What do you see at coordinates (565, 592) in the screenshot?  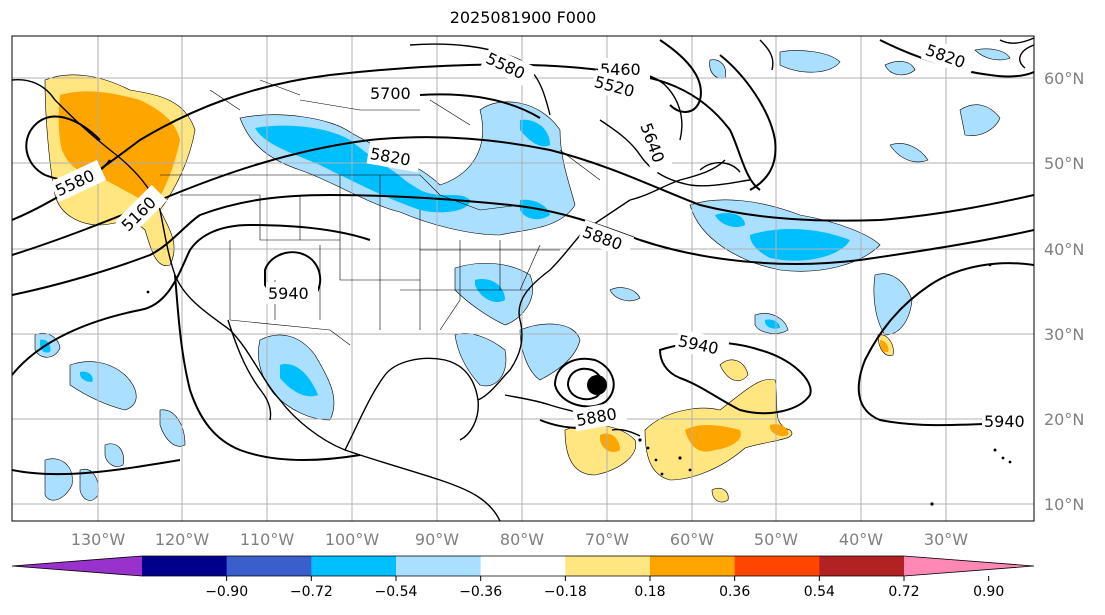 I see `colorbar-tick-label: −0.18` at bounding box center [565, 592].